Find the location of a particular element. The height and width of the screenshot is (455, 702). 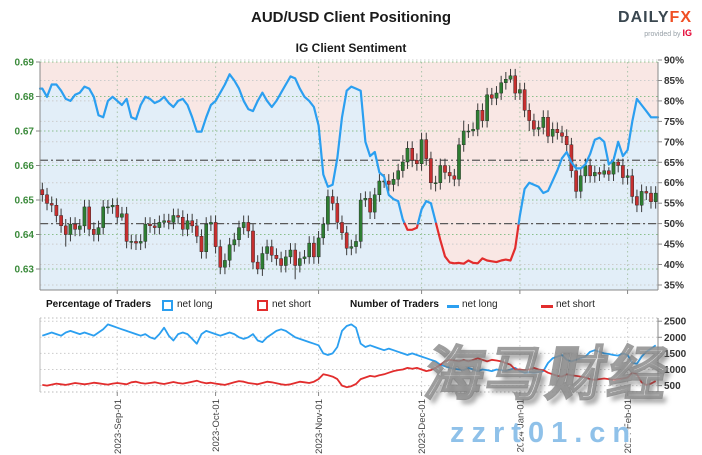

percent-tick-label: 55% is located at coordinates (674, 204).